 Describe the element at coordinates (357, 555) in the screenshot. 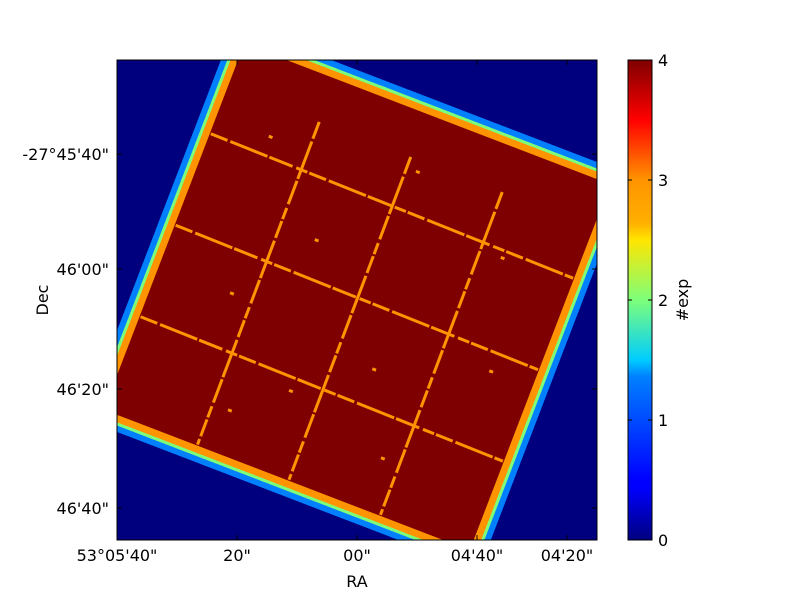

I see `x-tick-label: 00"` at that location.